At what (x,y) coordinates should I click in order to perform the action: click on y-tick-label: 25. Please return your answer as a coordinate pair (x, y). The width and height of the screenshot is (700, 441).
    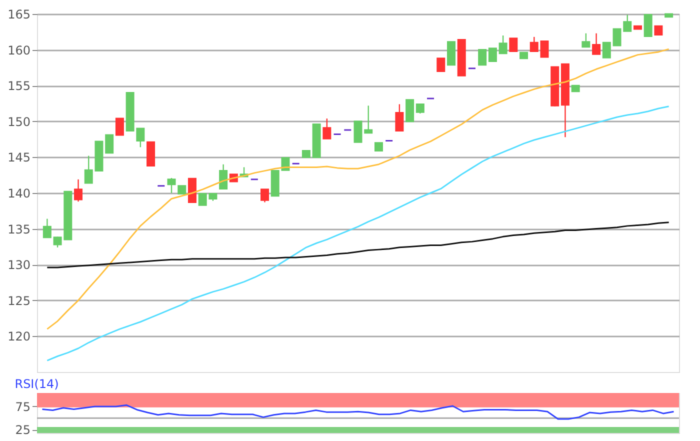
    Looking at the image, I should click on (22, 430).